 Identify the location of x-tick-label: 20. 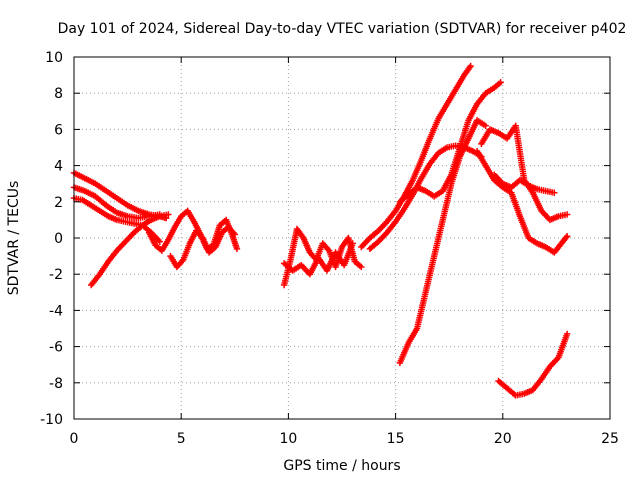
(503, 439).